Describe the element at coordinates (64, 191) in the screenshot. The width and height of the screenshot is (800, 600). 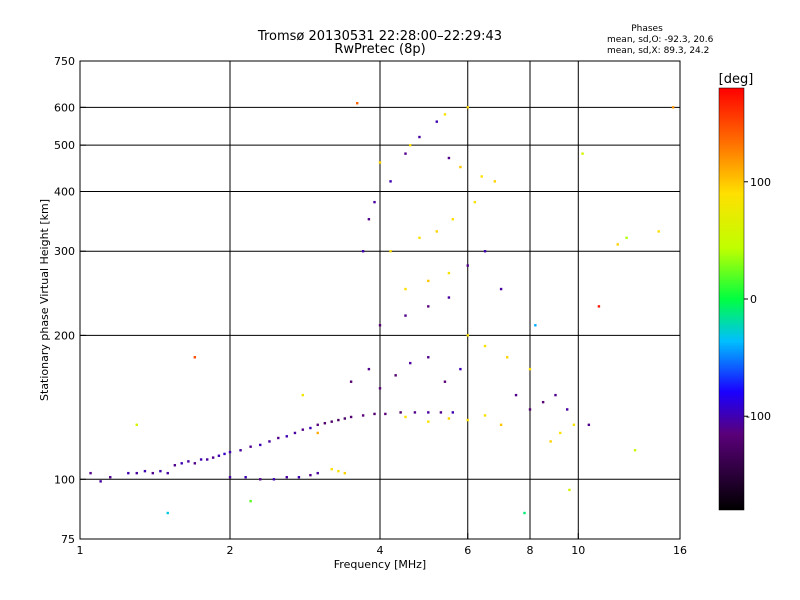
I see `y-tick-label: 400` at that location.